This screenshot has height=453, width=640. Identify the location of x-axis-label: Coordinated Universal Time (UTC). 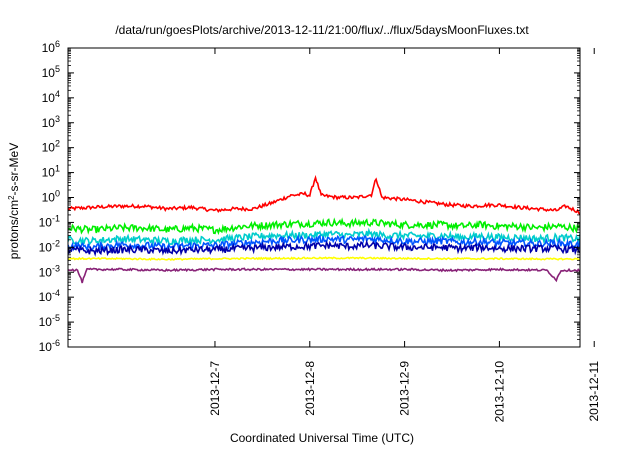
(322, 438).